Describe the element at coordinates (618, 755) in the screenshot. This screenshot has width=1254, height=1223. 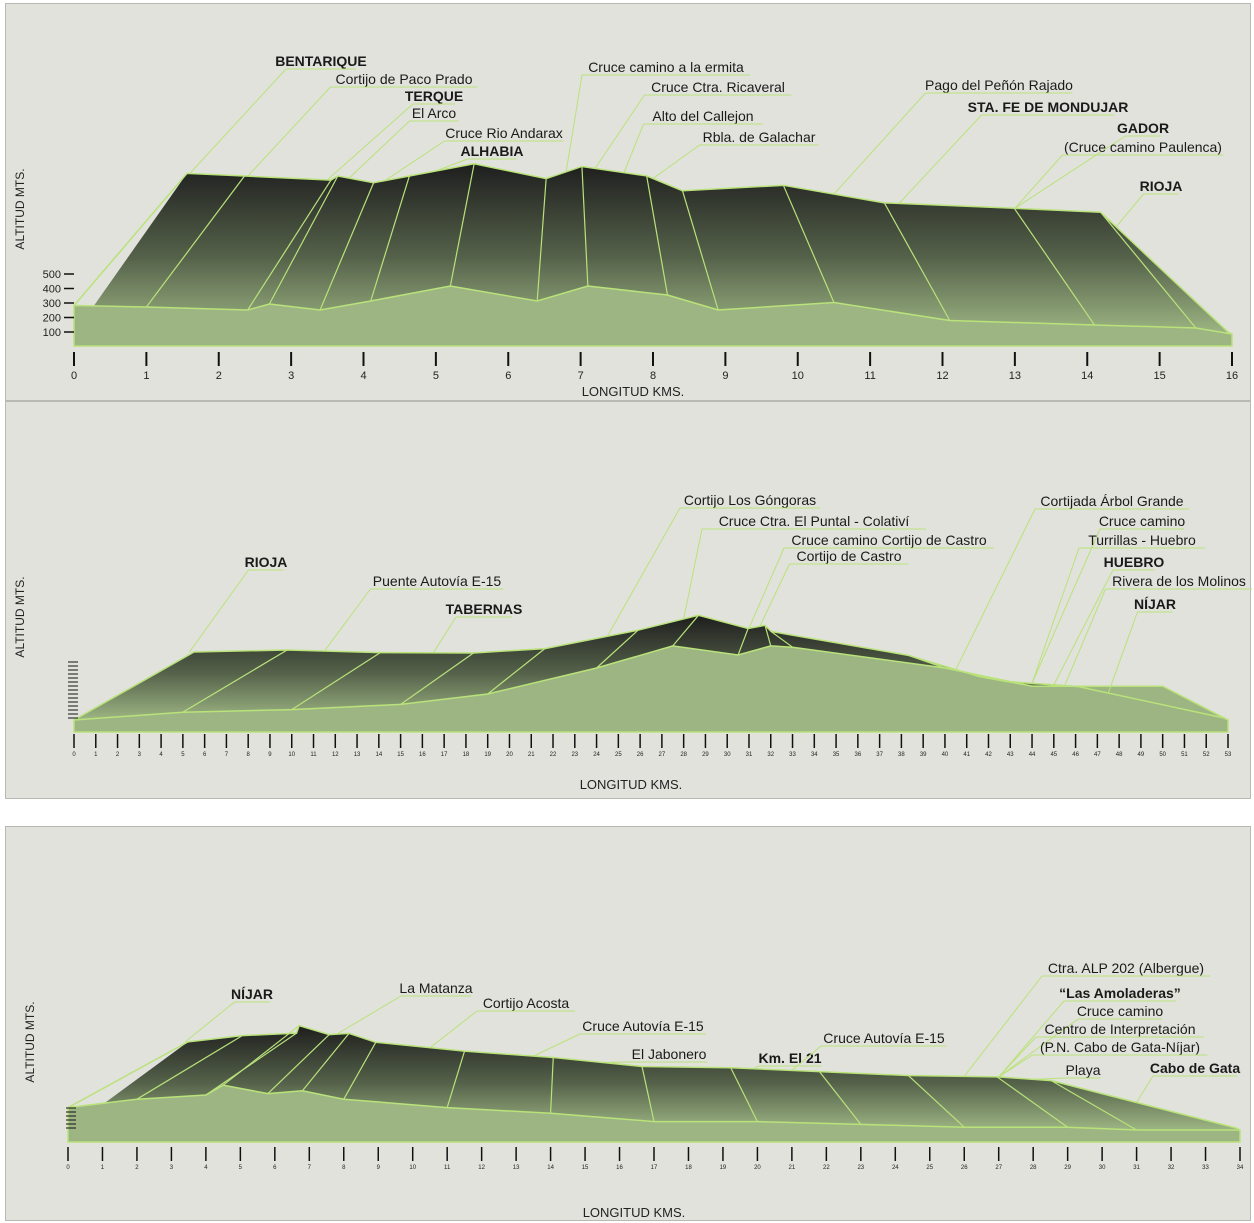
I see `x-tick-label: 25` at that location.